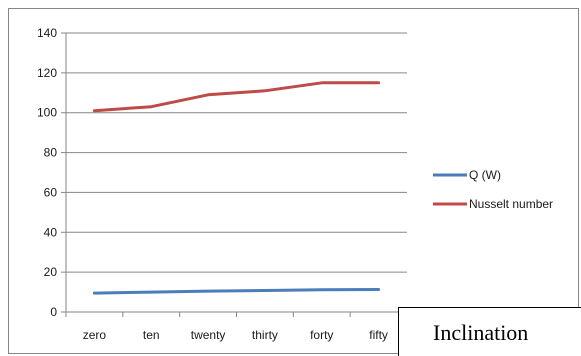 The width and height of the screenshot is (581, 356). I want to click on series-line-q-w, so click(236, 292).